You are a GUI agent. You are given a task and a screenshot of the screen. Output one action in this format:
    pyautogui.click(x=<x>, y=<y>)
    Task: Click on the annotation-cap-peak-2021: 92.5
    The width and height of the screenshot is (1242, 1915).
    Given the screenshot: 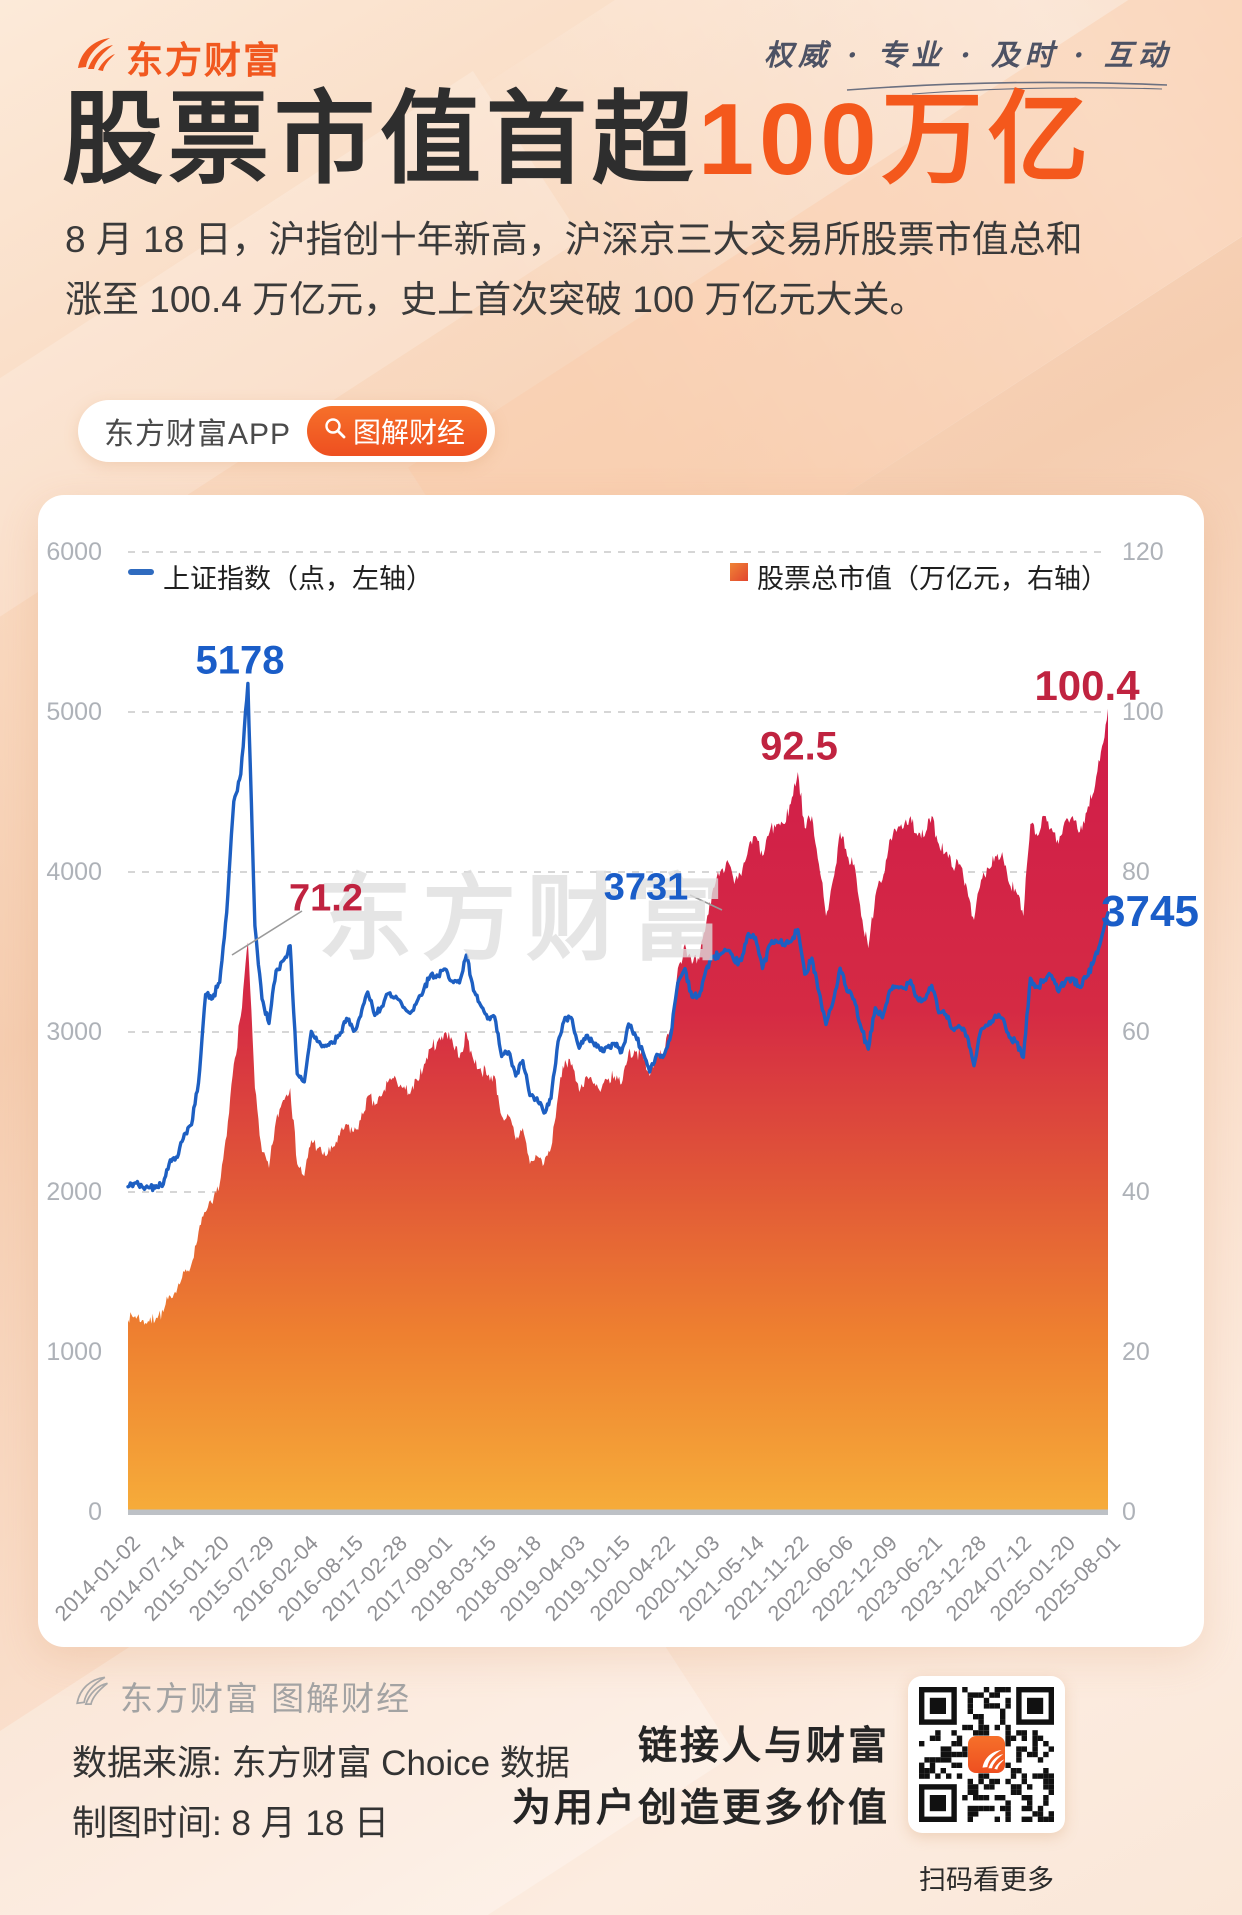 What is the action you would take?
    pyautogui.click(x=799, y=746)
    